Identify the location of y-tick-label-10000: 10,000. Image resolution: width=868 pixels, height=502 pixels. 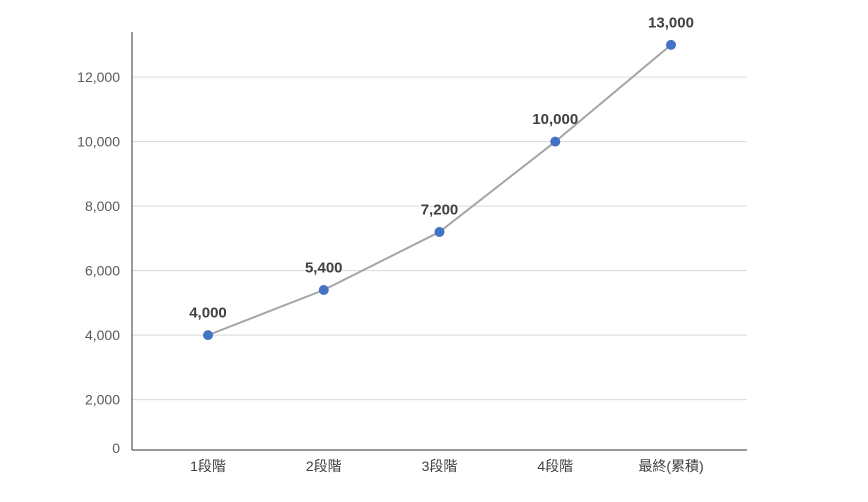
(98, 142).